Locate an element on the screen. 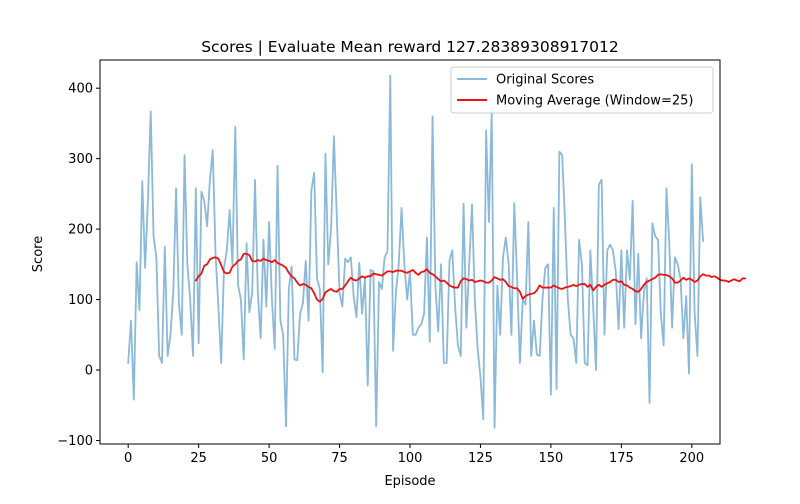 The image size is (800, 504). y-tick-label: 100 is located at coordinates (80, 300).